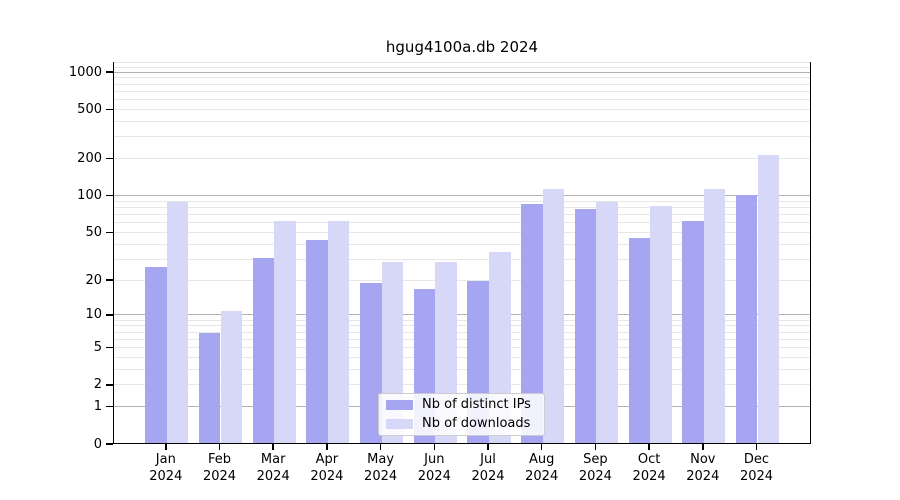 Image resolution: width=900 pixels, height=500 pixels. I want to click on x-tick-label-jul: Jul 2024, so click(488, 468).